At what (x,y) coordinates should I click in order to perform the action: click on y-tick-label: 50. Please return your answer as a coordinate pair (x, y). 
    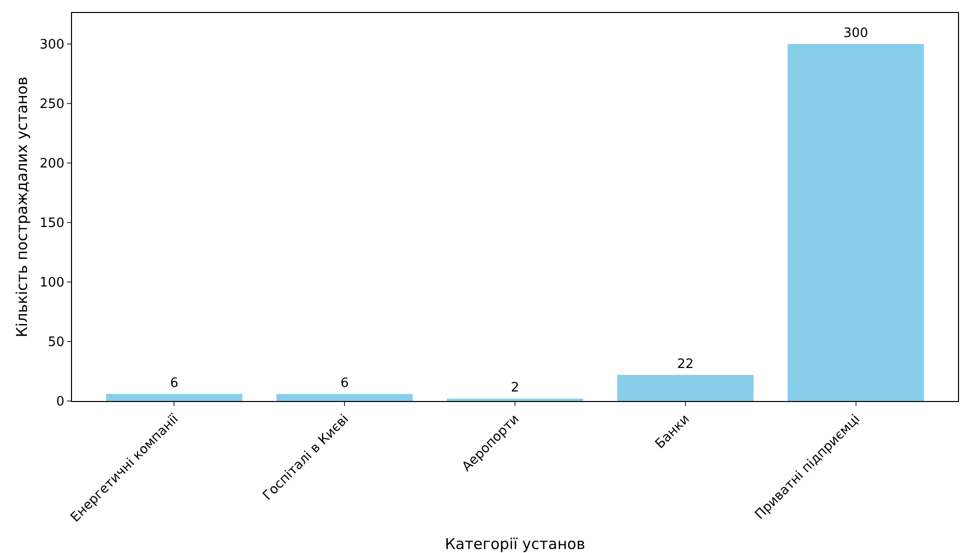
    Looking at the image, I should click on (56, 342).